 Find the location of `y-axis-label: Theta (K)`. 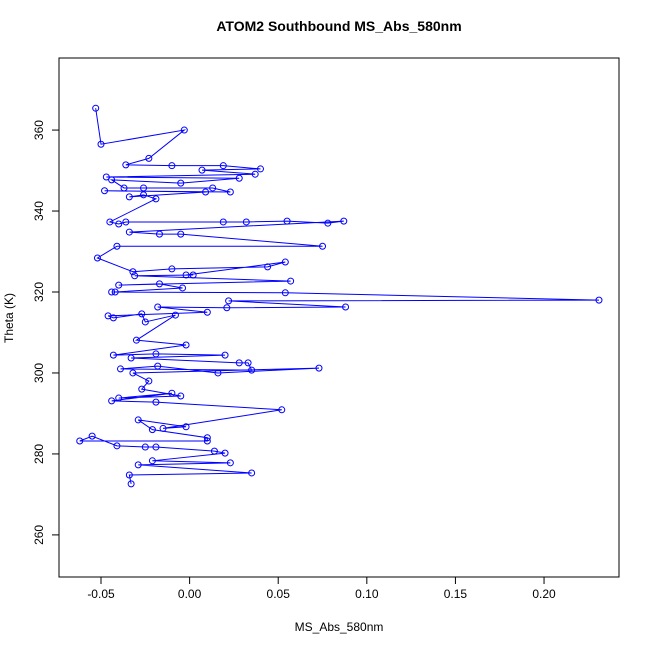

y-axis-label: Theta (K) is located at coordinates (9, 318).